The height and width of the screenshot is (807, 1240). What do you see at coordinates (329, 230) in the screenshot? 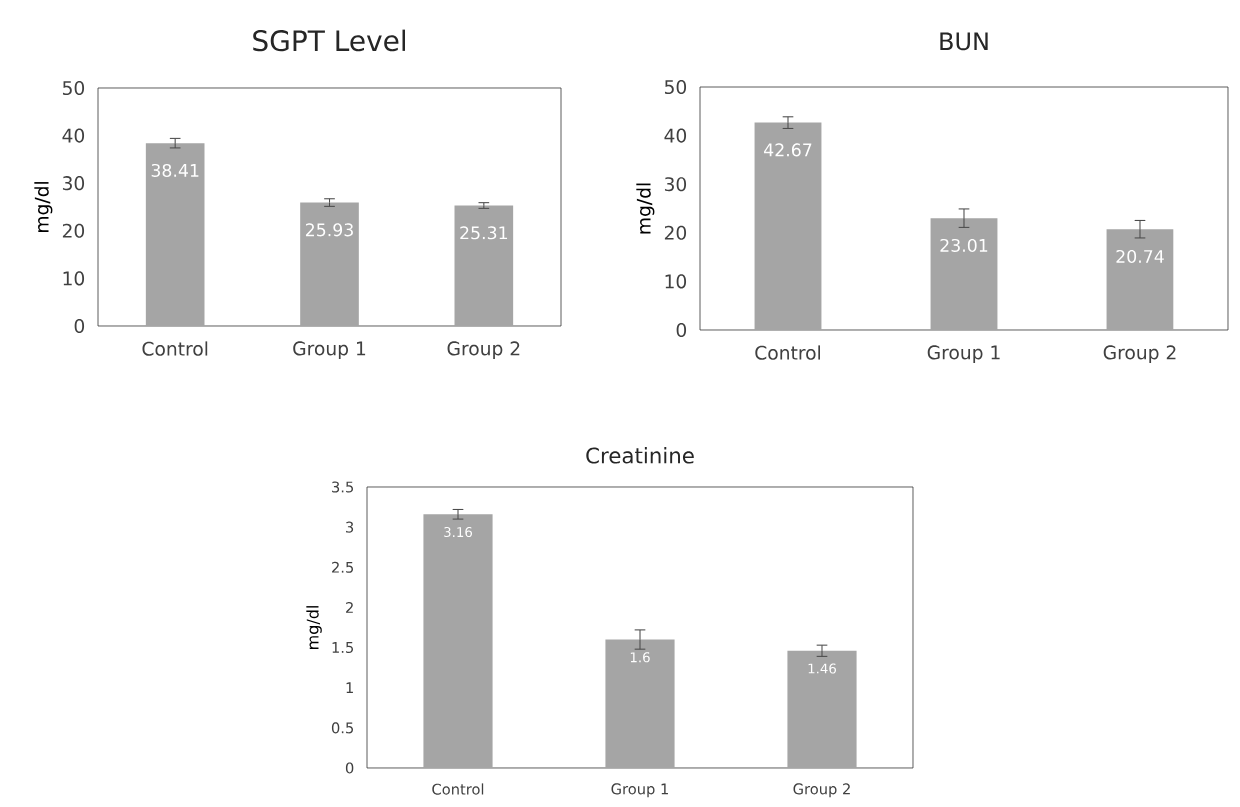
I see `data-label: 25.93` at bounding box center [329, 230].